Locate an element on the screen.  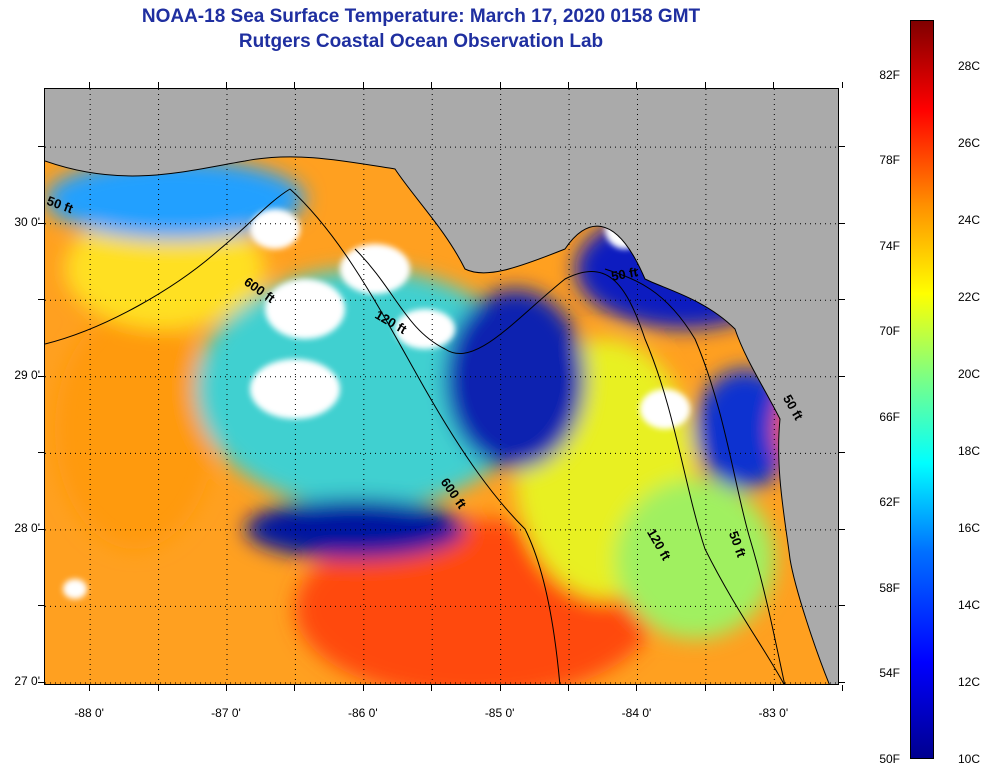
colorbar-fahrenheit-label: 82F is located at coordinates (889, 74).